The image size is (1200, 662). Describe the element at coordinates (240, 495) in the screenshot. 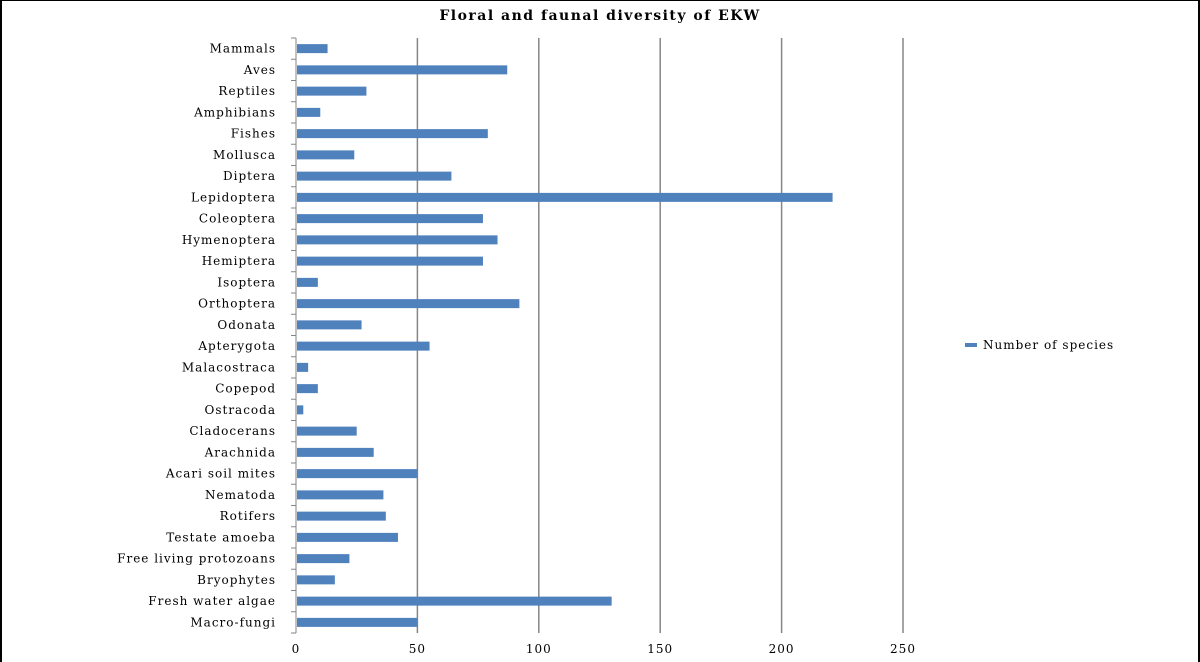

I see `category-label: Nematoda` at that location.